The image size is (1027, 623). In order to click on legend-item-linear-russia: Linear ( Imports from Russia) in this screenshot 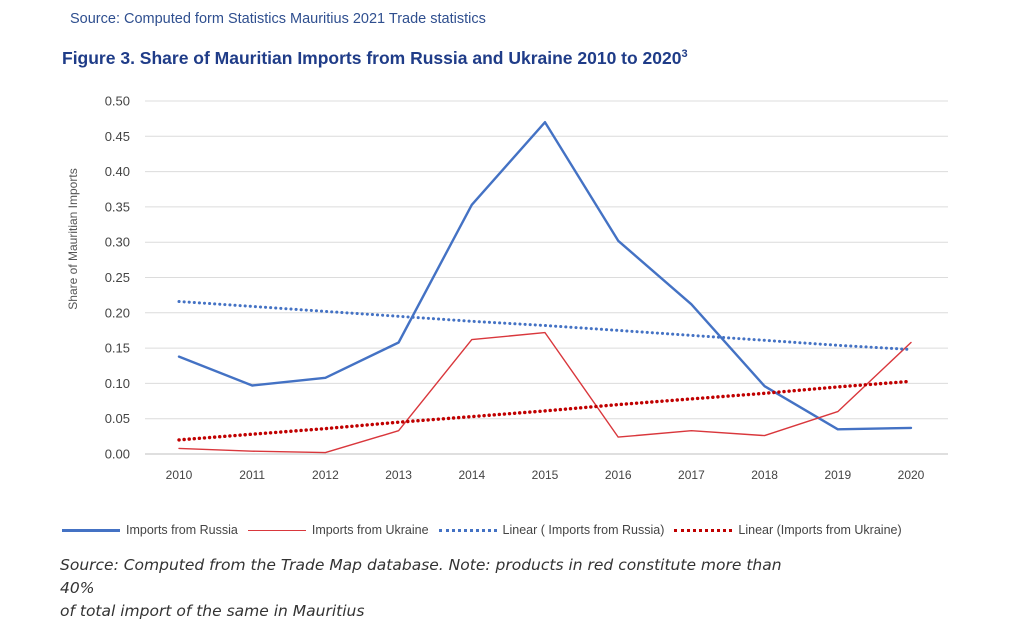, I will do `click(551, 530)`.